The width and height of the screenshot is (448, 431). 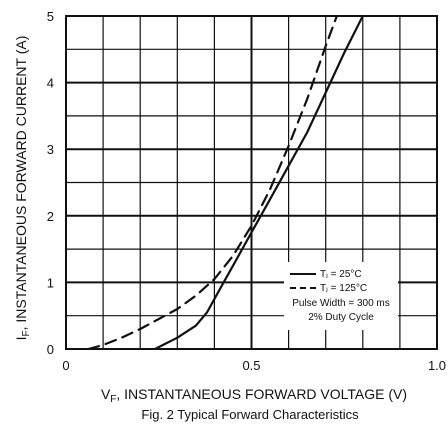 What do you see at coordinates (341, 303) in the screenshot?
I see `legend-note-pulse-width: Pulse Width = 300 ms` at bounding box center [341, 303].